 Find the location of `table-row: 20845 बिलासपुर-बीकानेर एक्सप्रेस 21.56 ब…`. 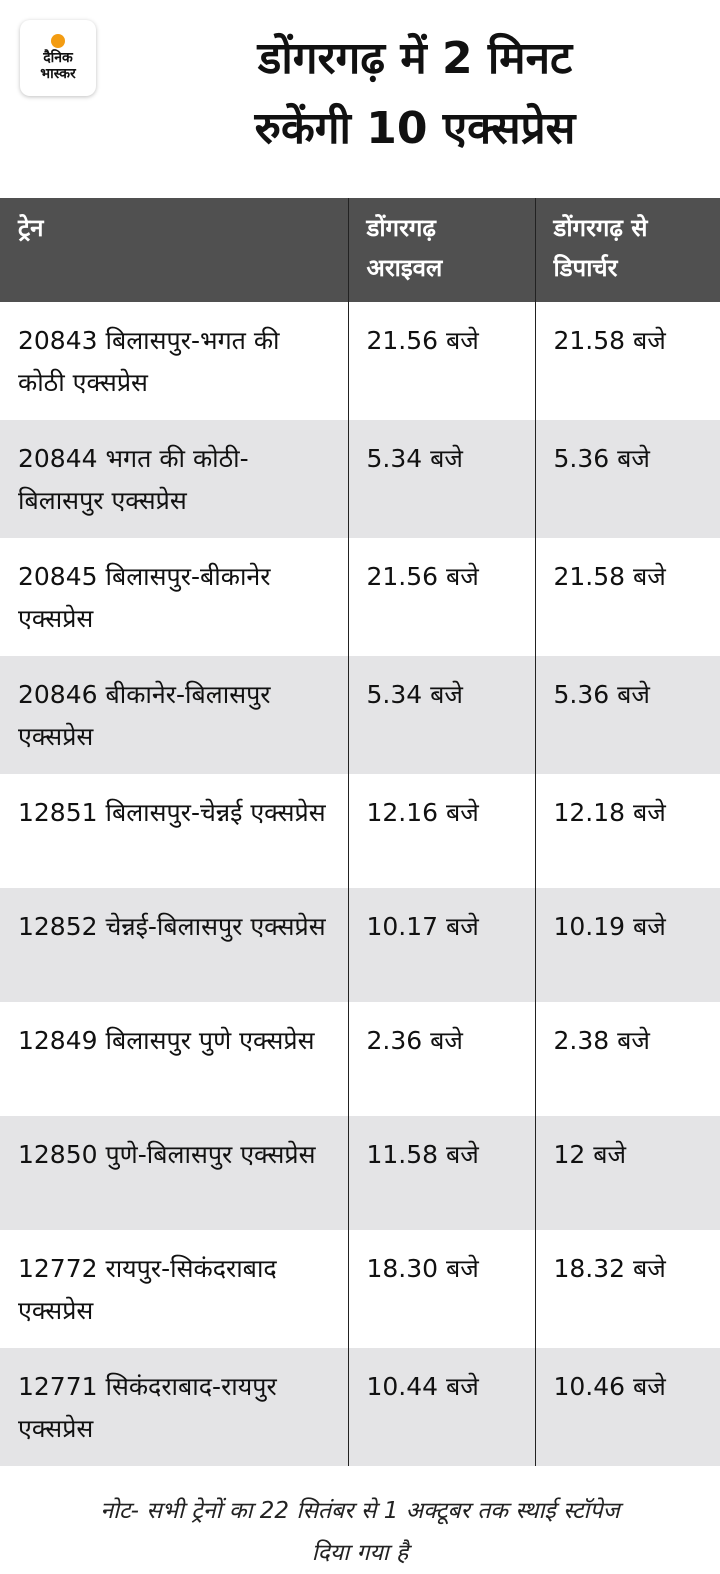

table-row: 20845 बिलासपुर-बीकानेर एक्सप्रेस 21.56 ब… is located at coordinates (360, 597).